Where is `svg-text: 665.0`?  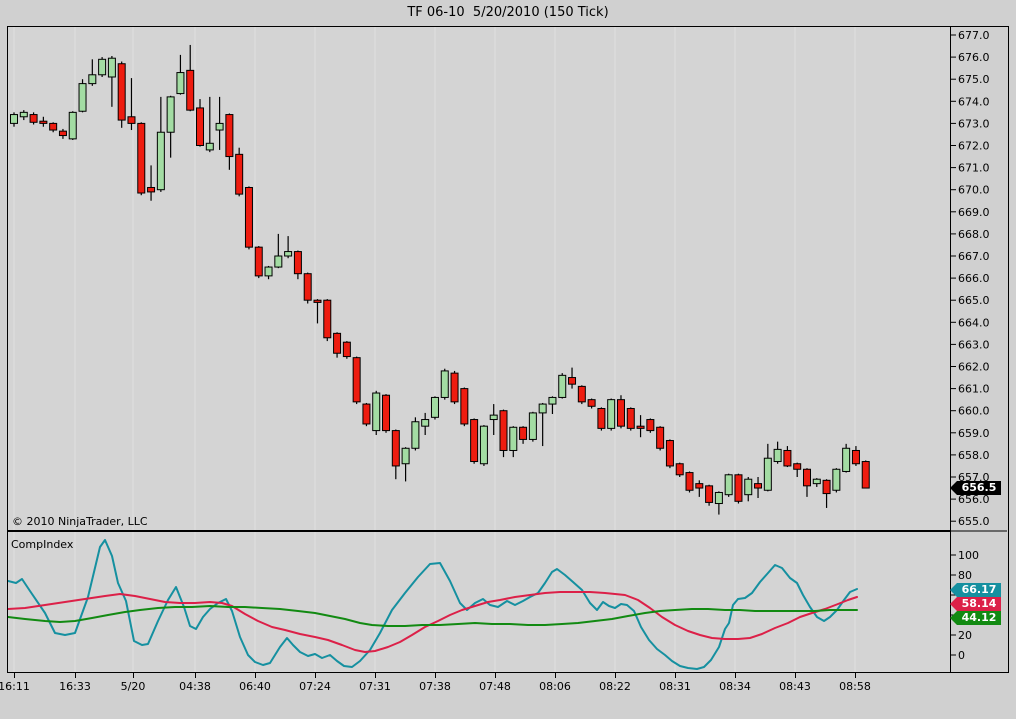 svg-text: 665.0 is located at coordinates (974, 300).